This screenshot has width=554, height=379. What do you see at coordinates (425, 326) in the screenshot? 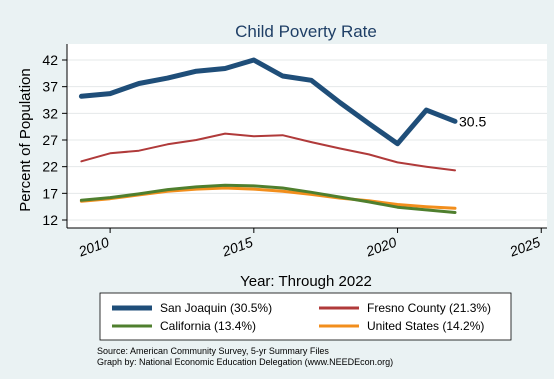
I see `legend-label: United States (14.2%)` at bounding box center [425, 326].